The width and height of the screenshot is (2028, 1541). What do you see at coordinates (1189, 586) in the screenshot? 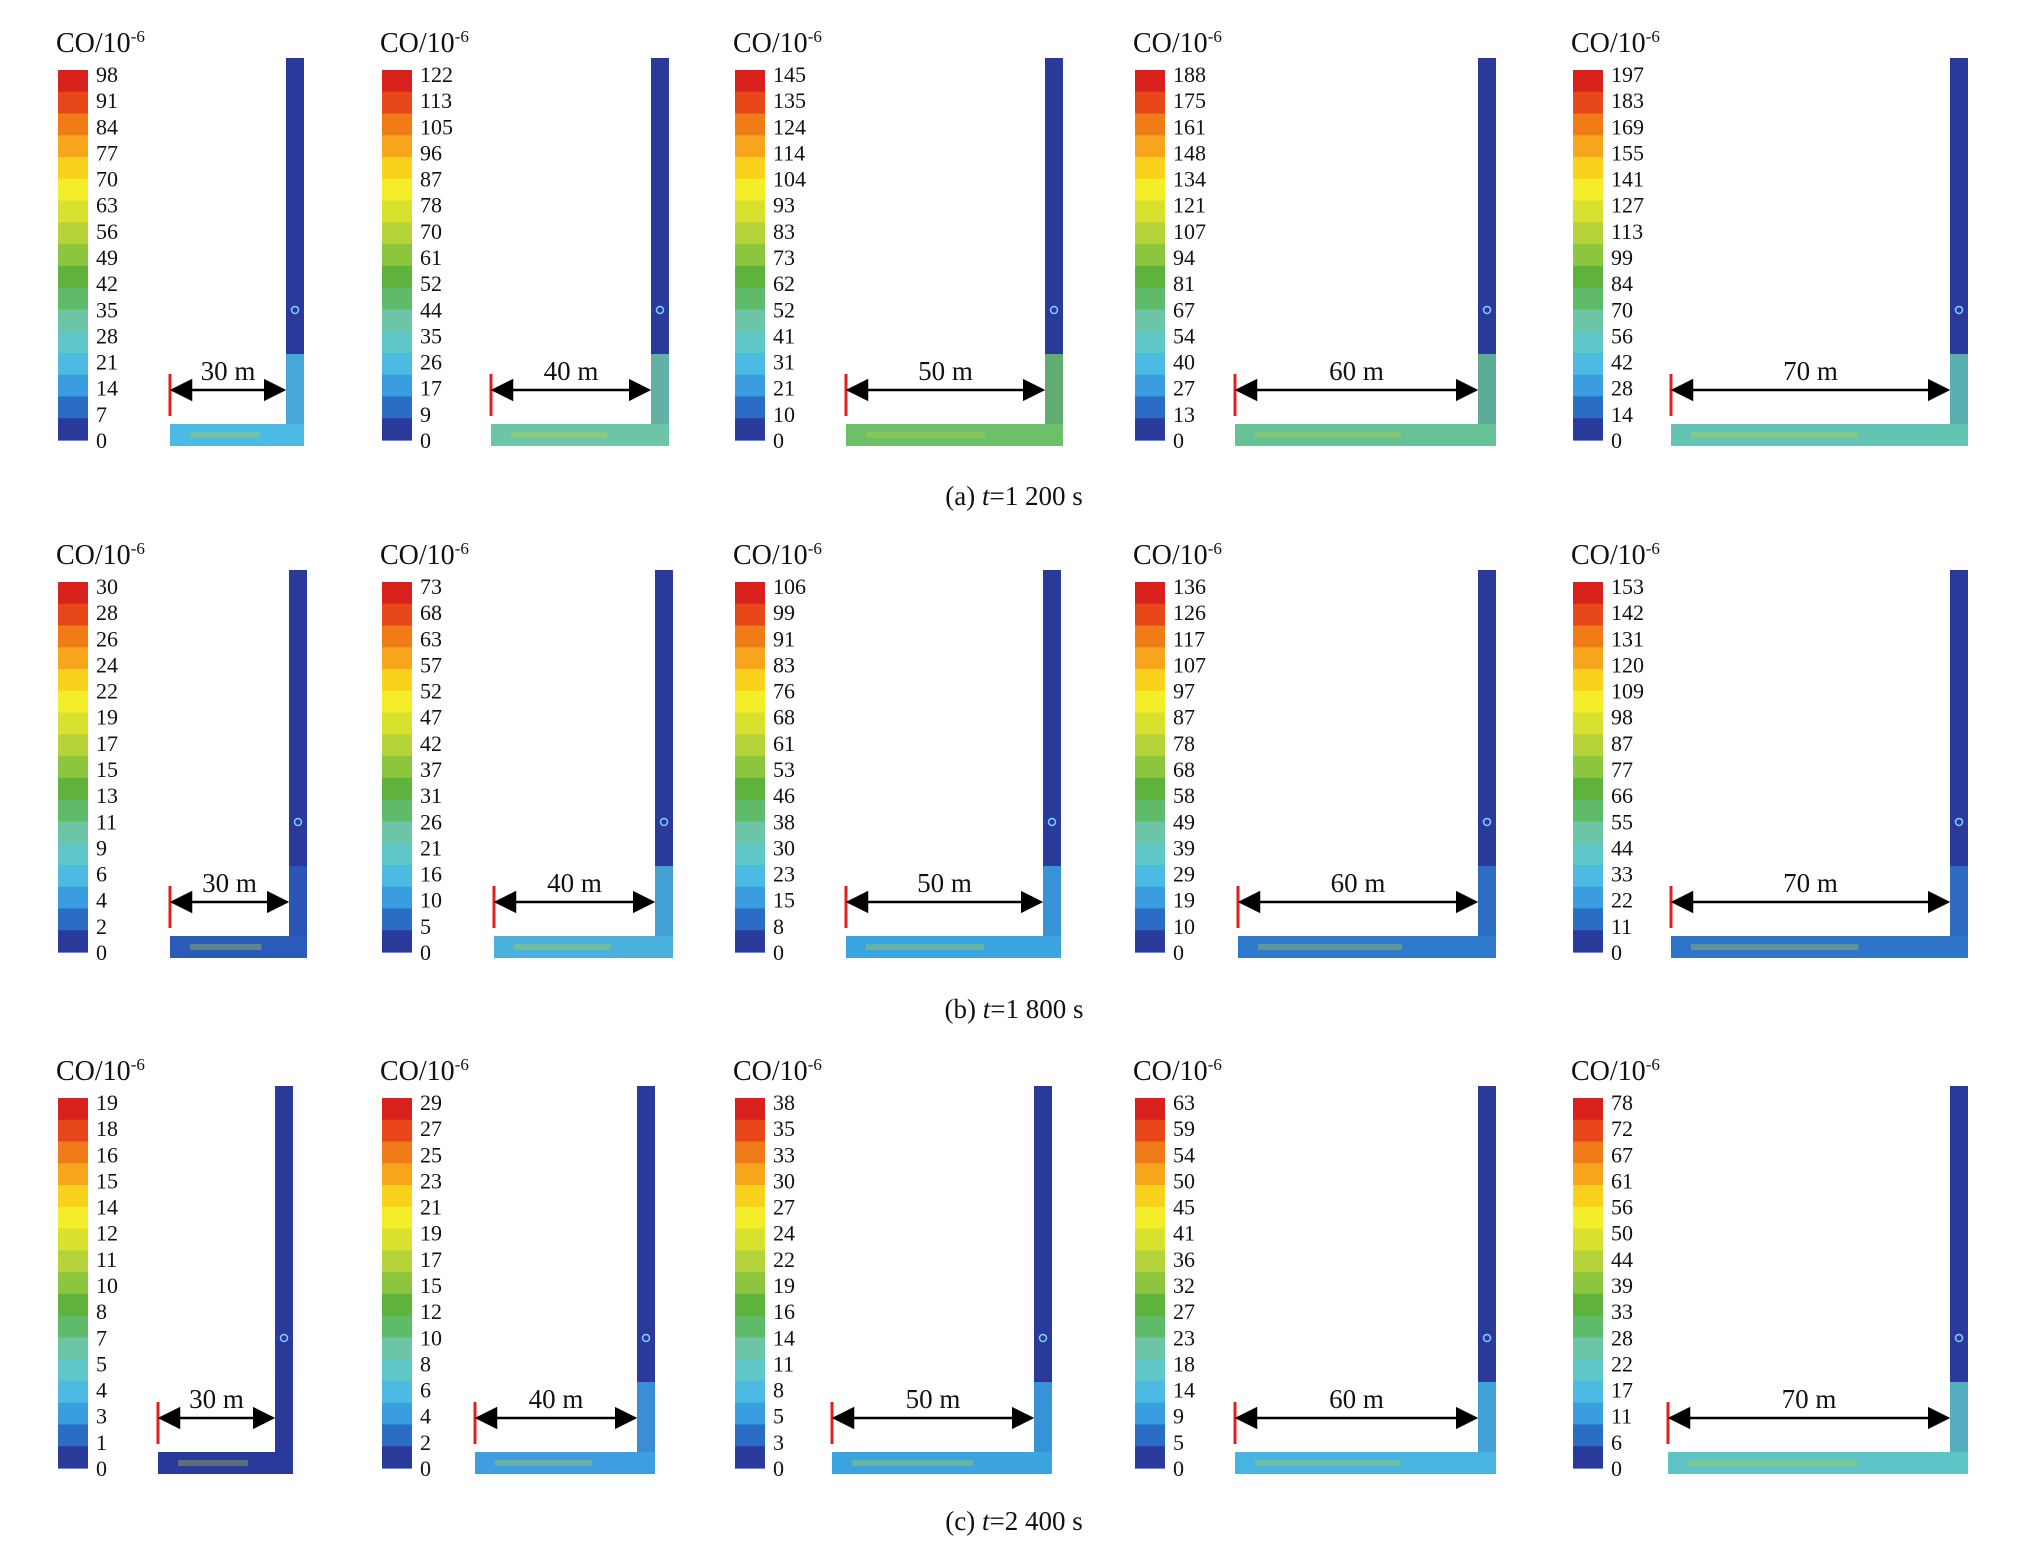
I see `colorbar-tick-label: 136` at bounding box center [1189, 586].